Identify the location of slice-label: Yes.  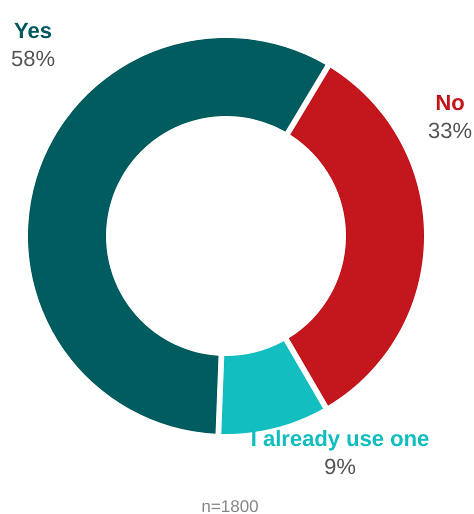
(33, 30).